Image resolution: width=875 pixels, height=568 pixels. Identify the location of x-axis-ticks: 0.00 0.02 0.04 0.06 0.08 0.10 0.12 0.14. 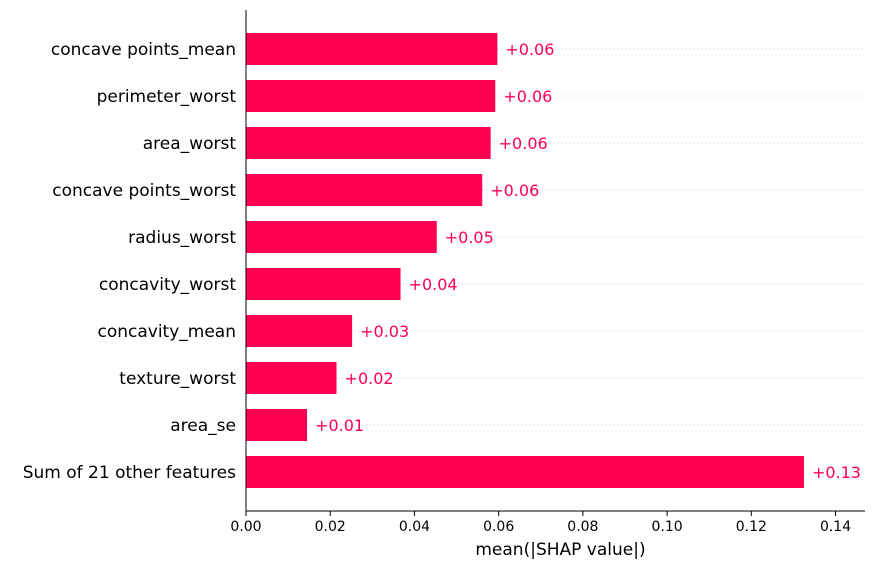
(540, 523).